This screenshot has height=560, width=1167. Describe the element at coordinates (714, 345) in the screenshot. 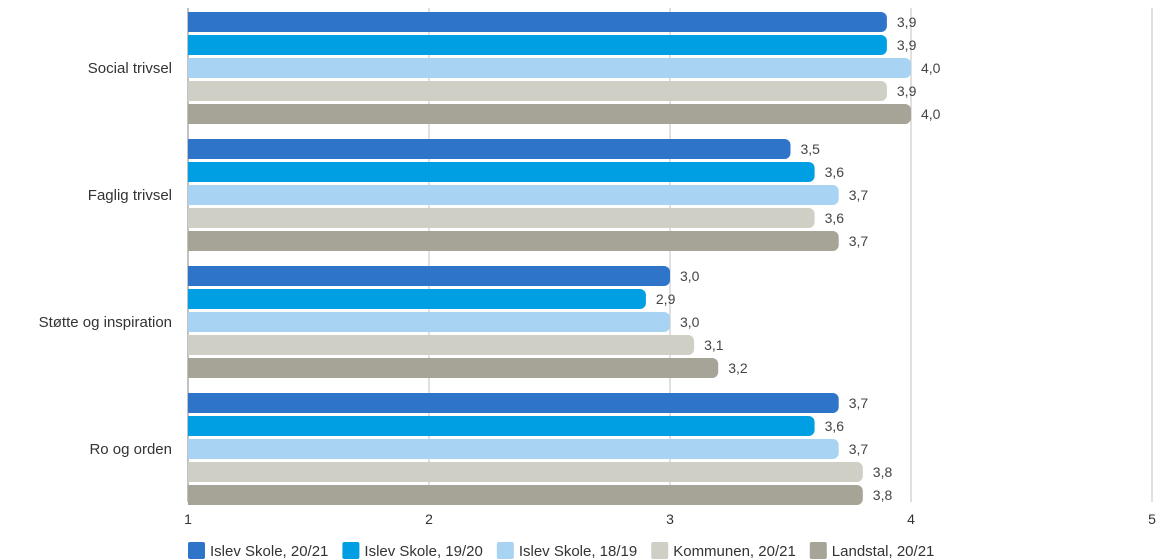

I see `value-label-stotte-og-inspiration-kommunen-20-21: 3,1` at that location.